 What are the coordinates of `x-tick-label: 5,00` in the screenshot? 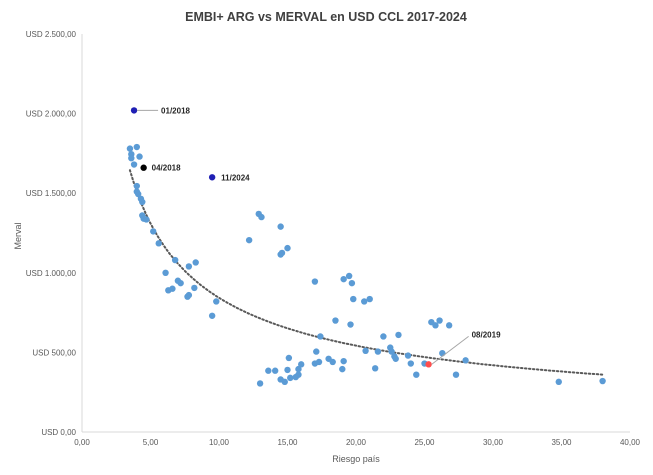 It's located at (151, 442).